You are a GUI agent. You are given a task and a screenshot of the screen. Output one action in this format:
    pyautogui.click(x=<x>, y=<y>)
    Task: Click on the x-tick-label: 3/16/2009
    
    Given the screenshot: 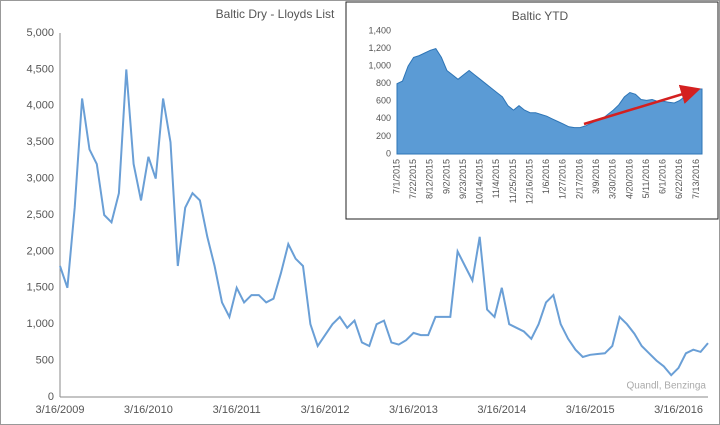 What is the action you would take?
    pyautogui.click(x=60, y=410)
    